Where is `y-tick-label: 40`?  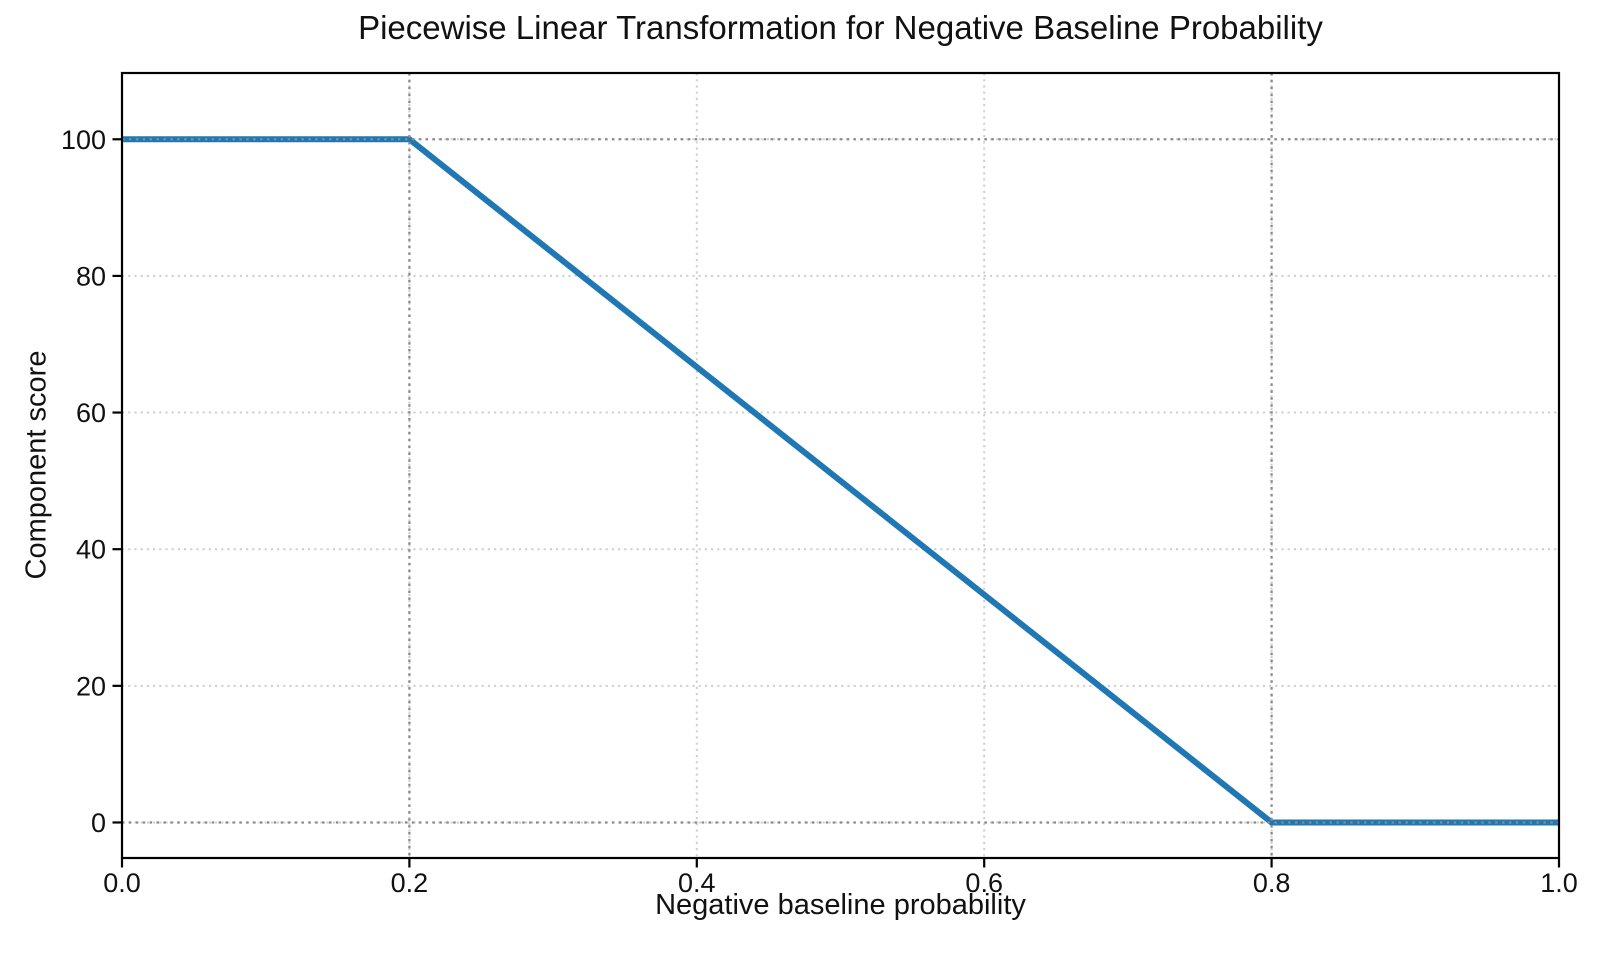 y-tick-label: 40 is located at coordinates (91, 550).